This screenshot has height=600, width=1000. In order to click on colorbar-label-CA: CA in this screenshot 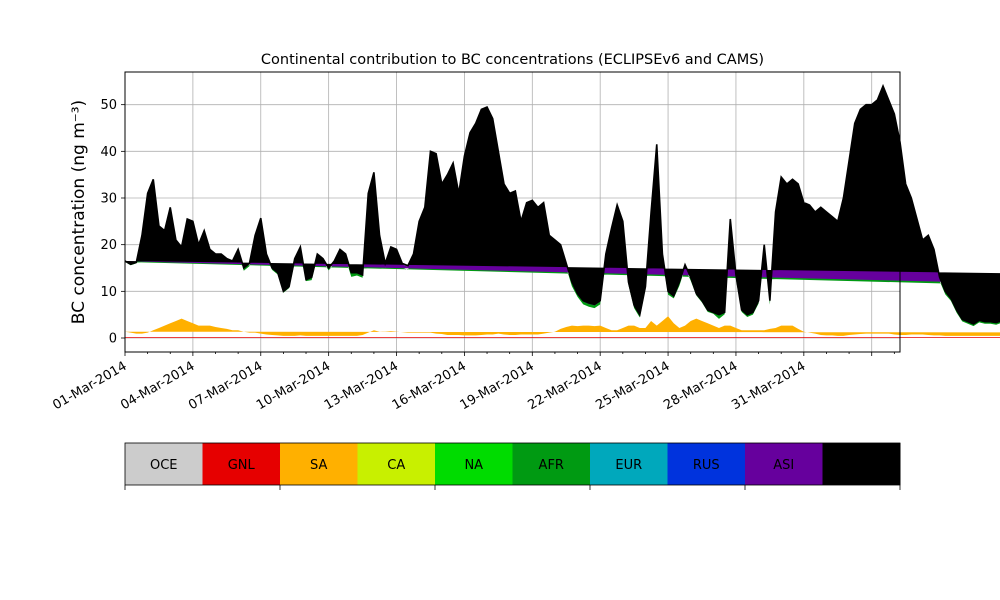, I will do `click(396, 465)`.